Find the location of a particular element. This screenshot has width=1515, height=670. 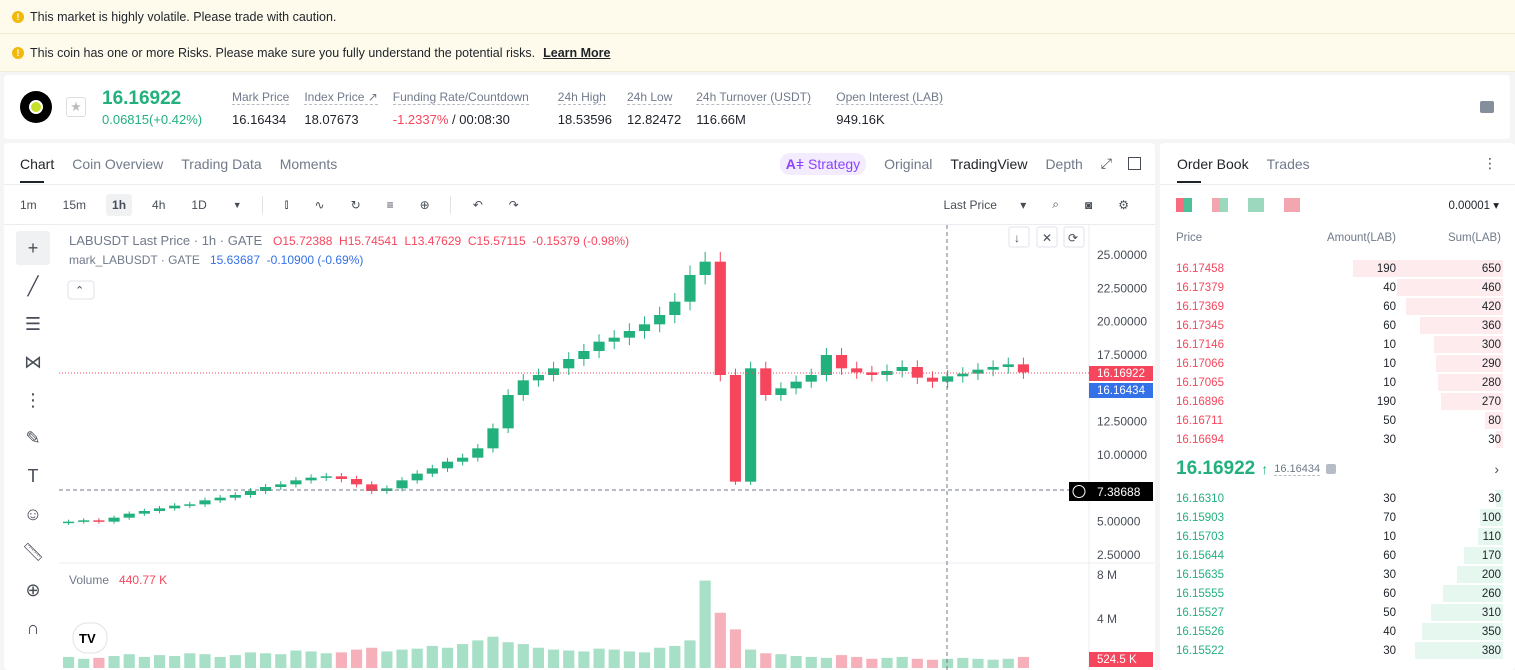

brush-icon: ✎ is located at coordinates (33, 437).